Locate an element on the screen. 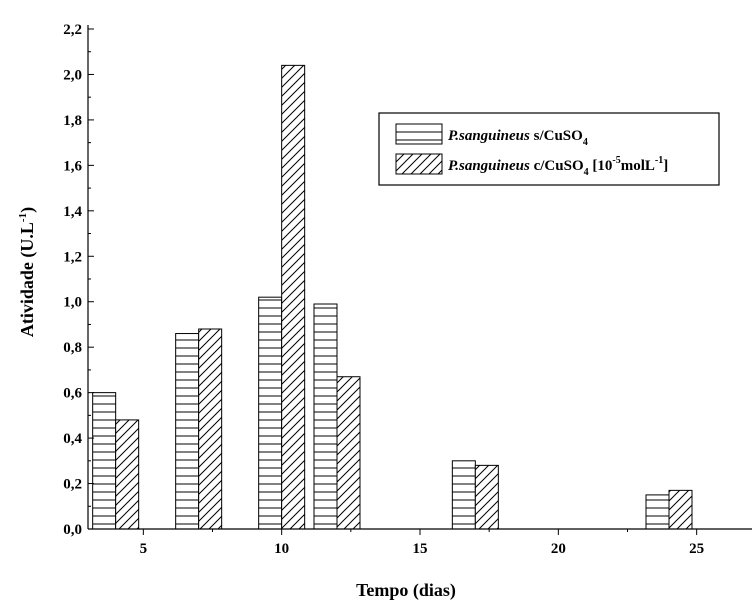 Image resolution: width=752 pixels, height=601 pixels. y-tick-label: 0,4 is located at coordinates (72, 439).